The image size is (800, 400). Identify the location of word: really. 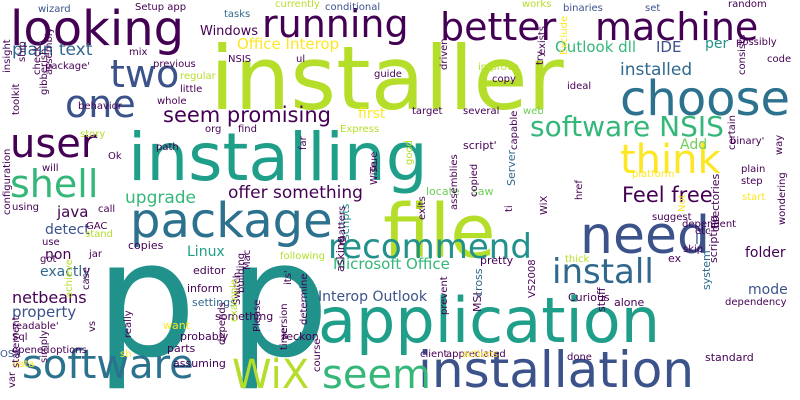
(128, 324).